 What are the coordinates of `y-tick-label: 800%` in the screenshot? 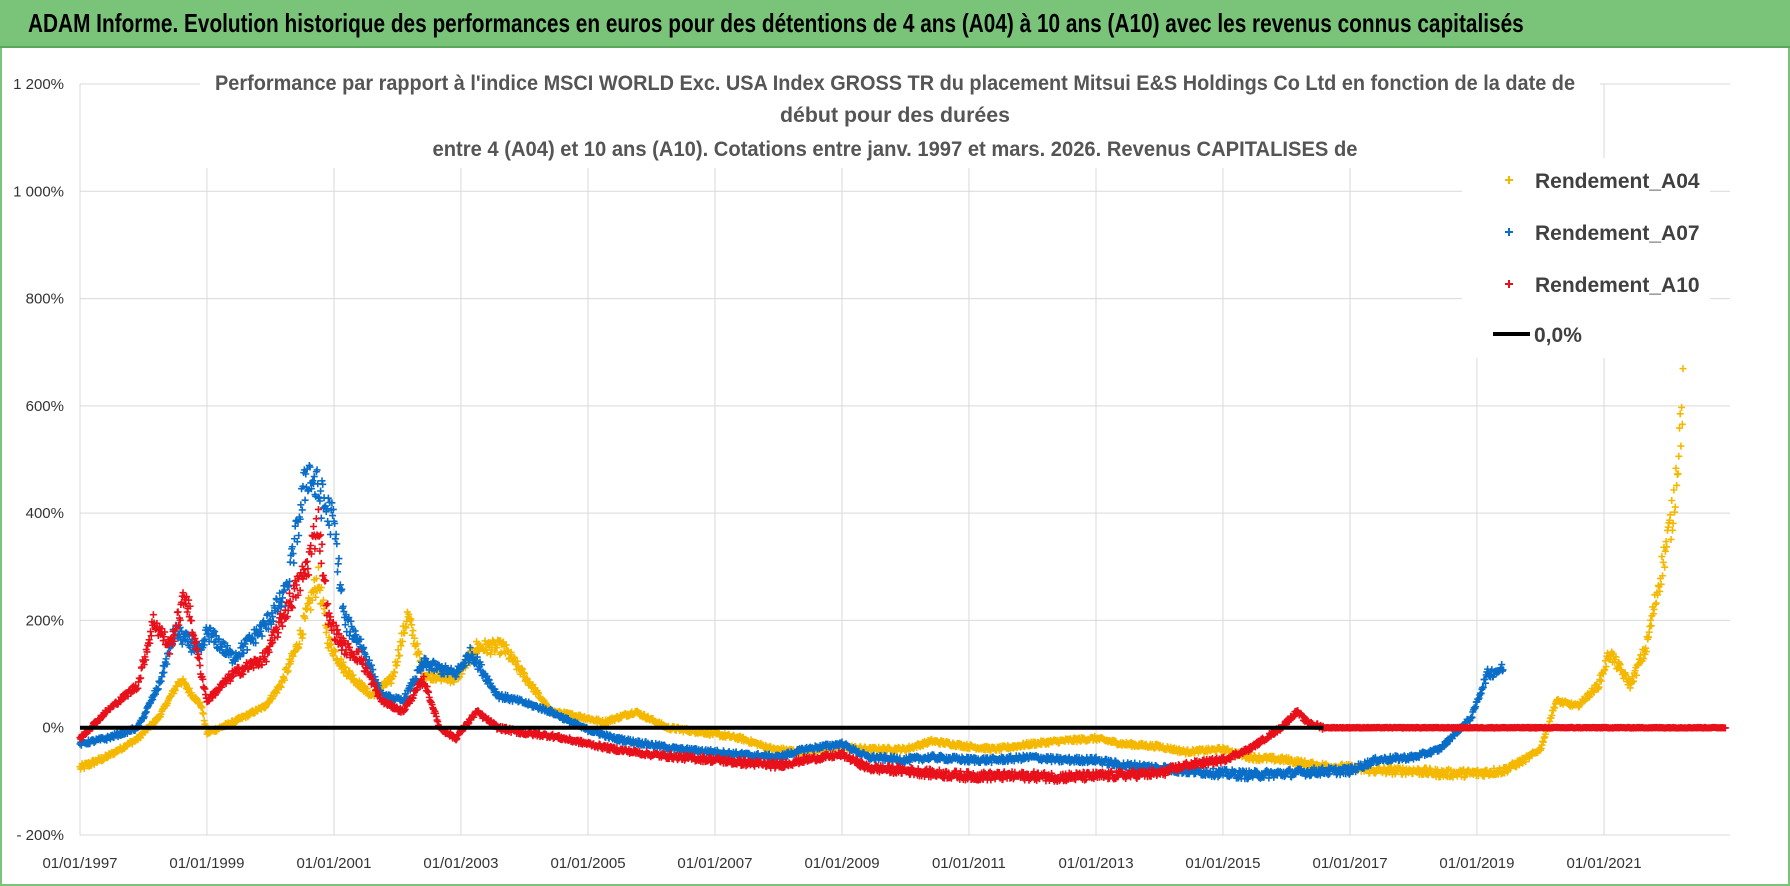 It's located at (45, 299).